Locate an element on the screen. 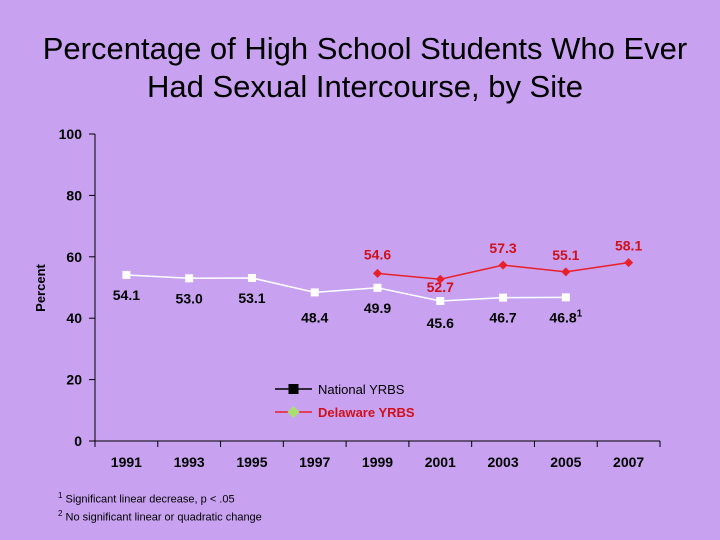 The width and height of the screenshot is (720, 540). x-tick-label: 1991 is located at coordinates (126, 462).